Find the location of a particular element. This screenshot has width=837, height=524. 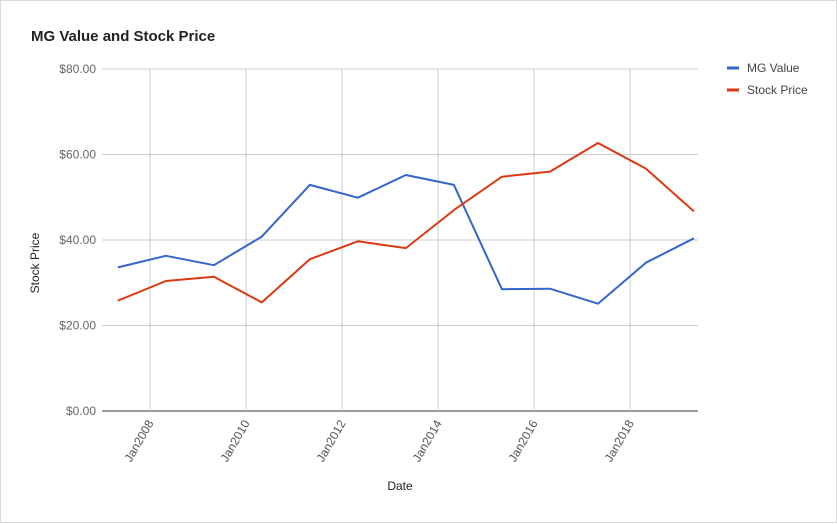

x-tick-label: Jan2018 is located at coordinates (619, 440).